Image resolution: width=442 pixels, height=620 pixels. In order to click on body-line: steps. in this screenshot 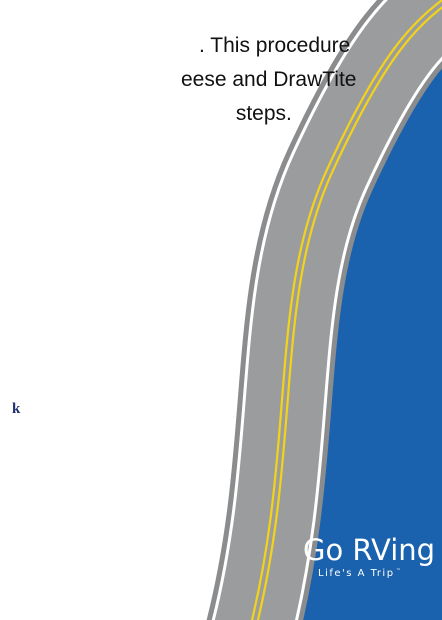, I will do `click(261, 113)`.